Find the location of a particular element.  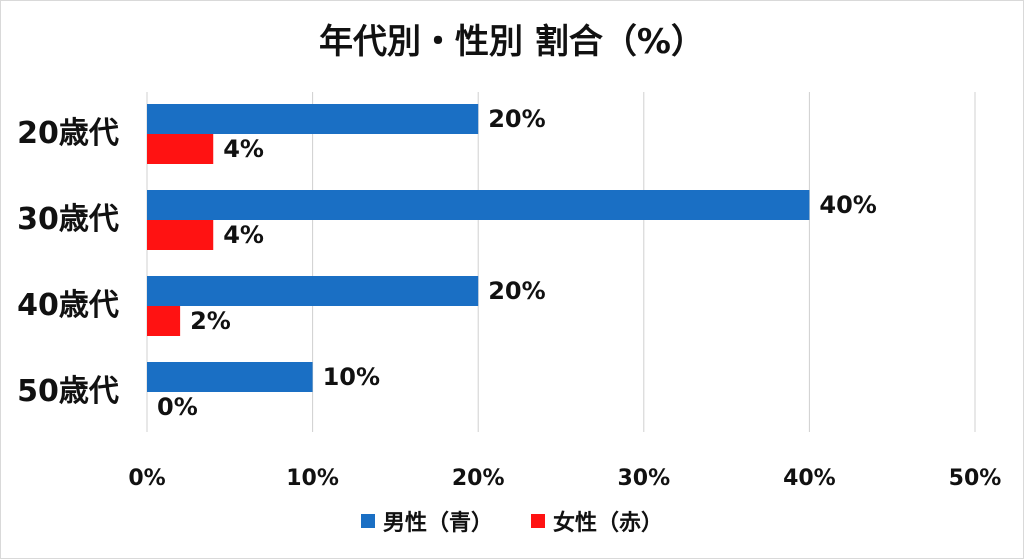

chart-title: 年代別・性別 割合（%） is located at coordinates (512, 42).